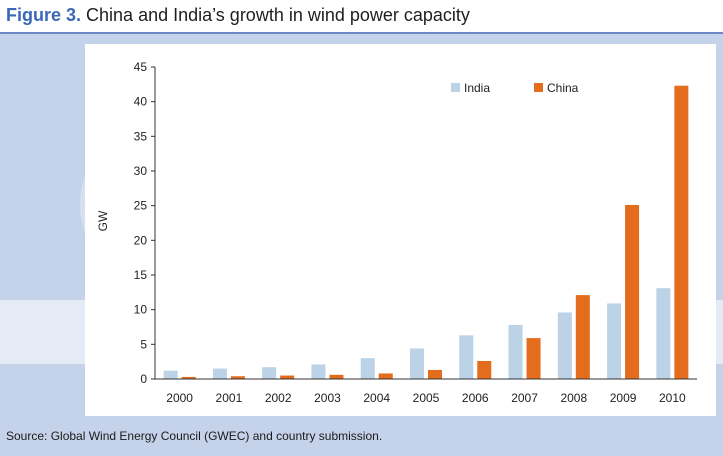 This screenshot has width=723, height=456. Describe the element at coordinates (515, 351) in the screenshot. I see `bar-india-2007` at that location.